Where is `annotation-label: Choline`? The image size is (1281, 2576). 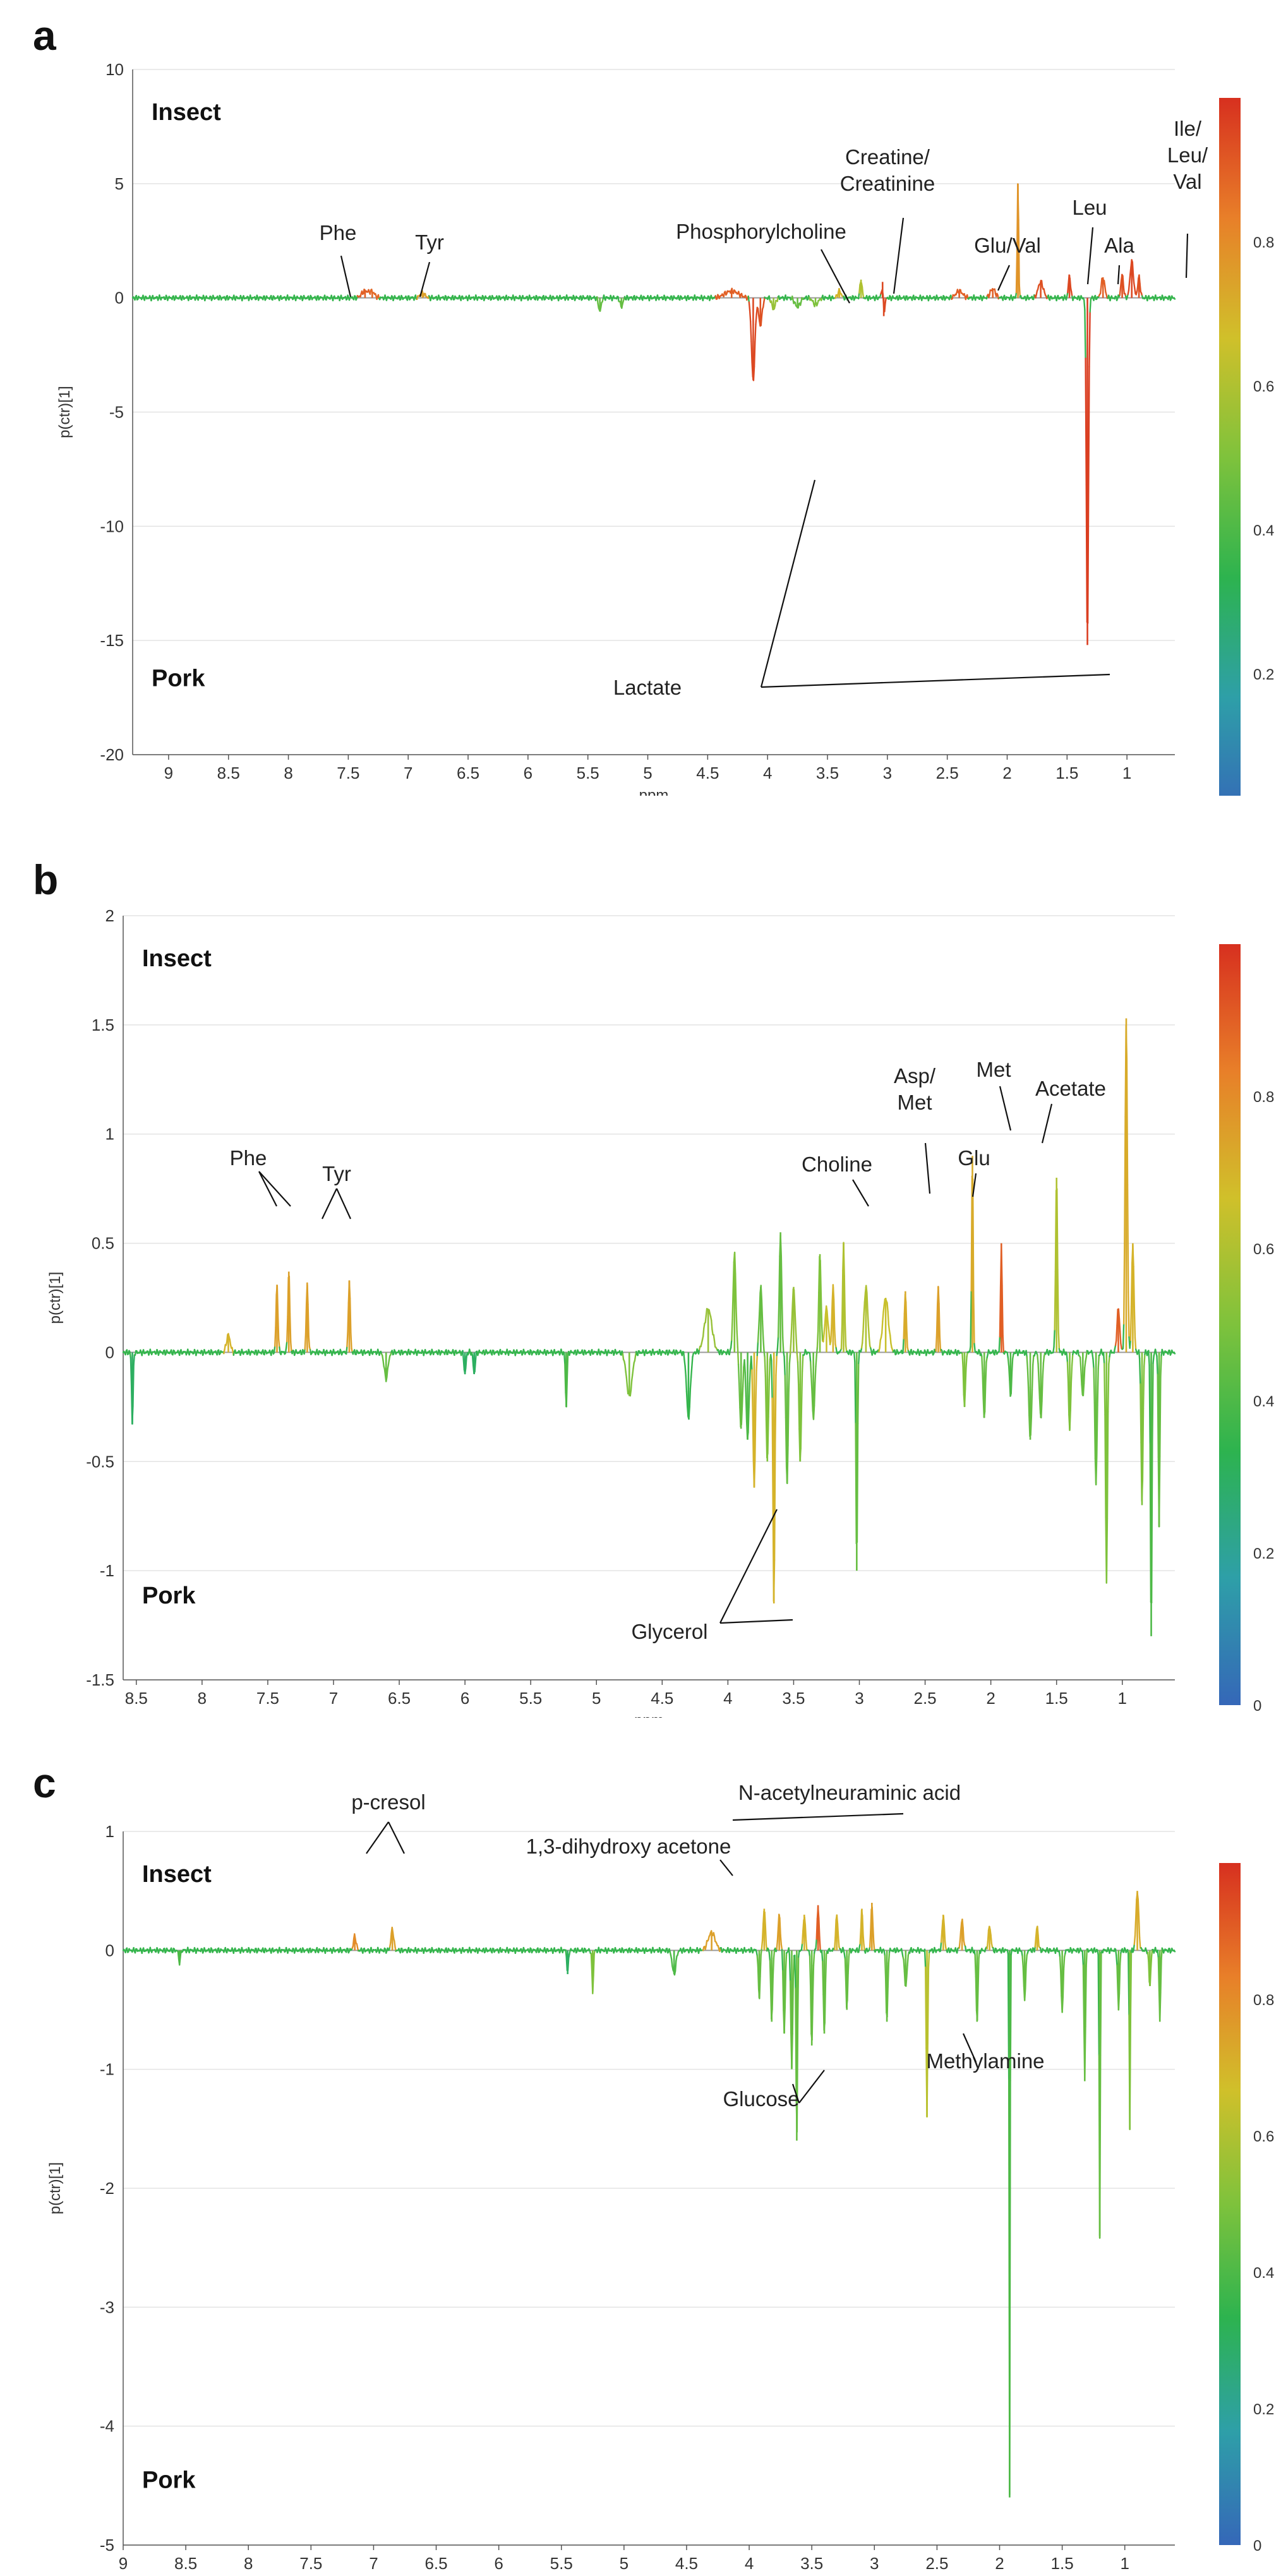
annotation-label: Choline is located at coordinates (837, 1164).